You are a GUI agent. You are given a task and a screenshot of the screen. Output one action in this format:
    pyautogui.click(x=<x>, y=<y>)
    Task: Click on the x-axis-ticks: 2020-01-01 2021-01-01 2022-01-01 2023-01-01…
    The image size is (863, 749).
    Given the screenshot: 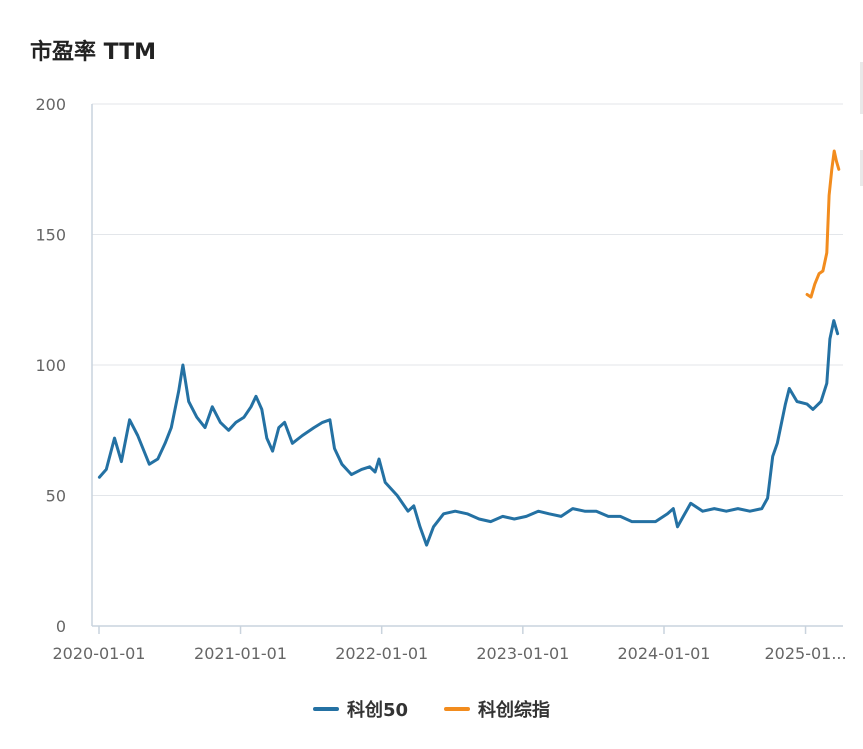 What is the action you would take?
    pyautogui.click(x=450, y=644)
    